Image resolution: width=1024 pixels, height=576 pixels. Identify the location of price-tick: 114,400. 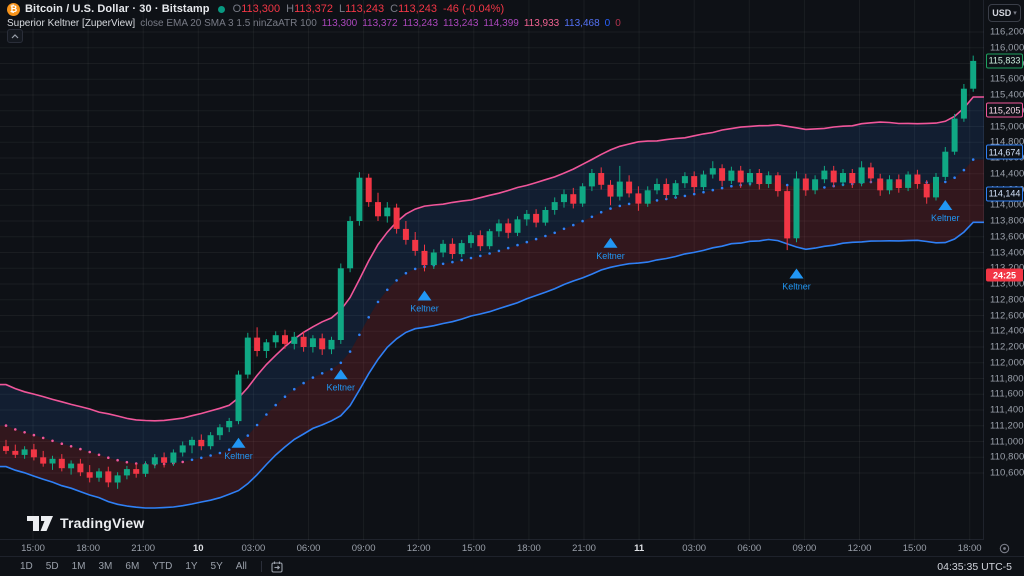
(1007, 174).